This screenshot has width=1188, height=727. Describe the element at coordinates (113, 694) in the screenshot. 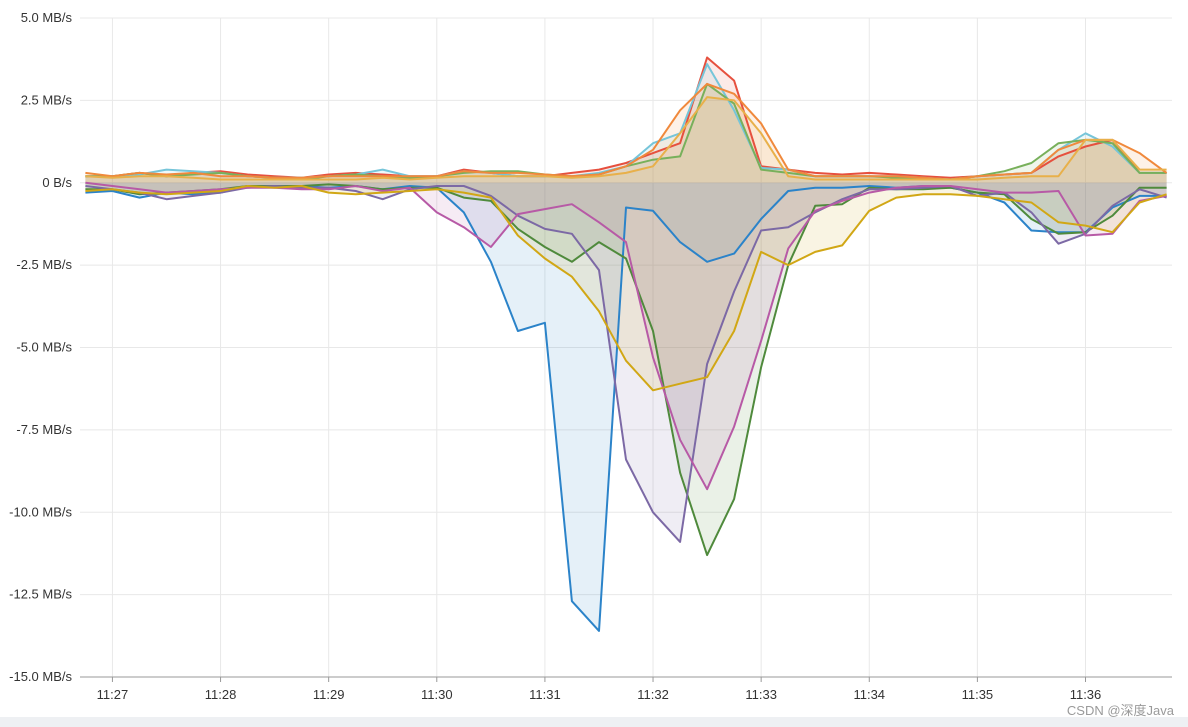

I see `x-tick-label: 11:27` at that location.